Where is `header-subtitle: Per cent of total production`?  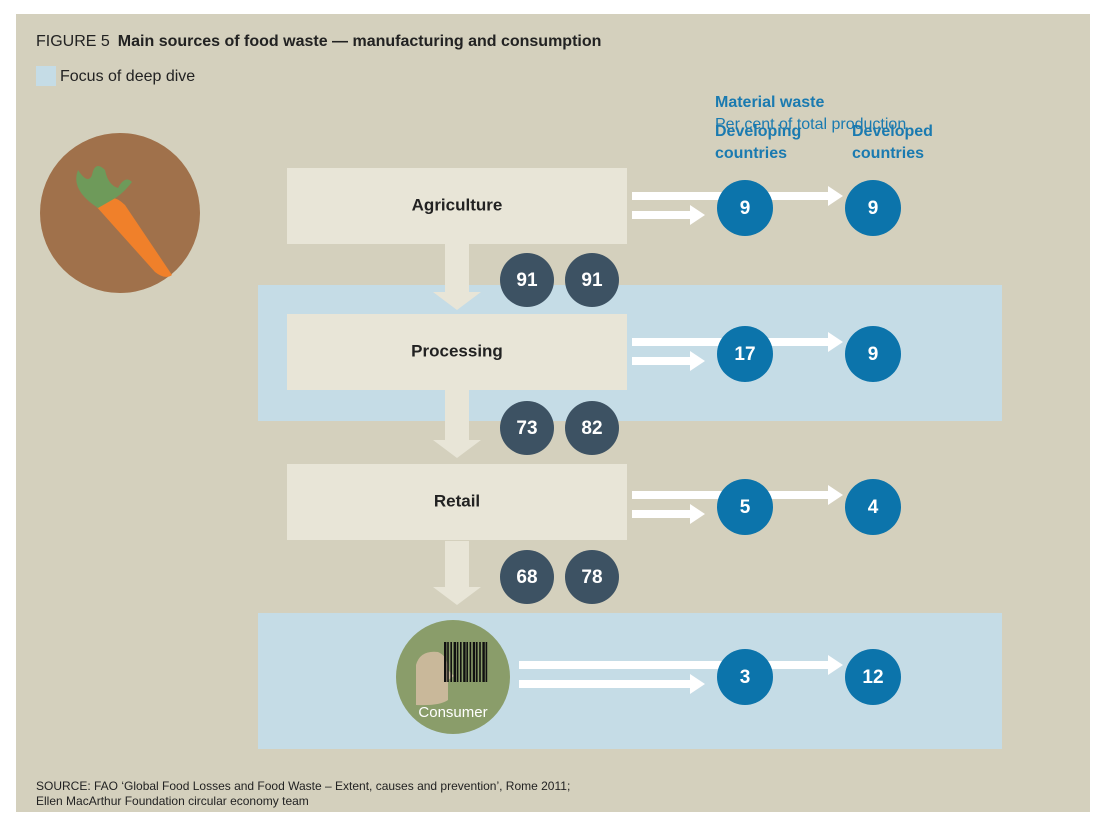
header-subtitle: Per cent of total production is located at coordinates (810, 124).